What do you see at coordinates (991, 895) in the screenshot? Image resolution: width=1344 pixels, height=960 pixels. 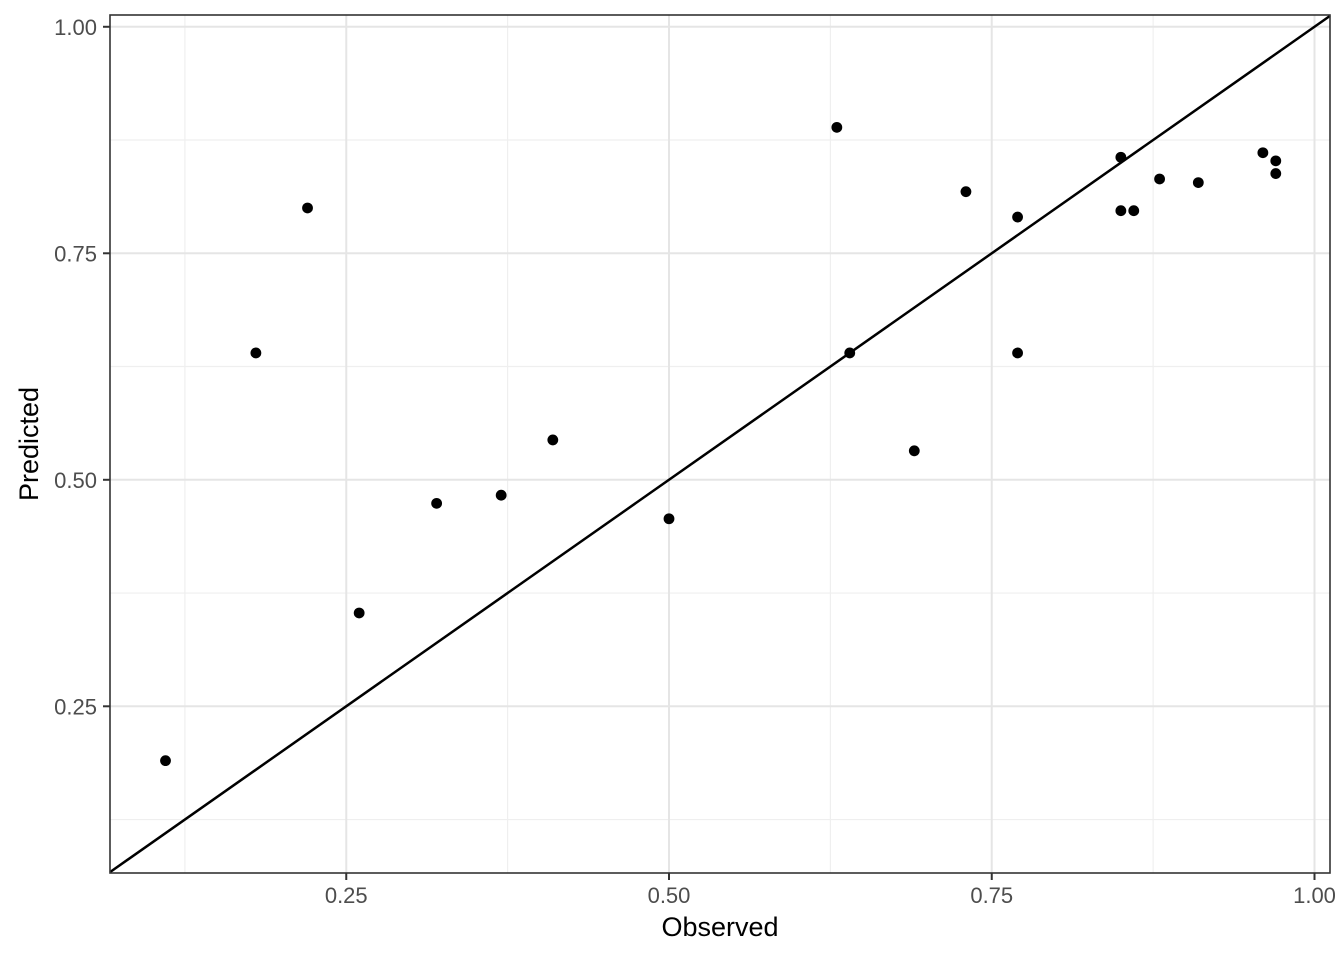 I see `x-tick-label: 0.75` at bounding box center [991, 895].